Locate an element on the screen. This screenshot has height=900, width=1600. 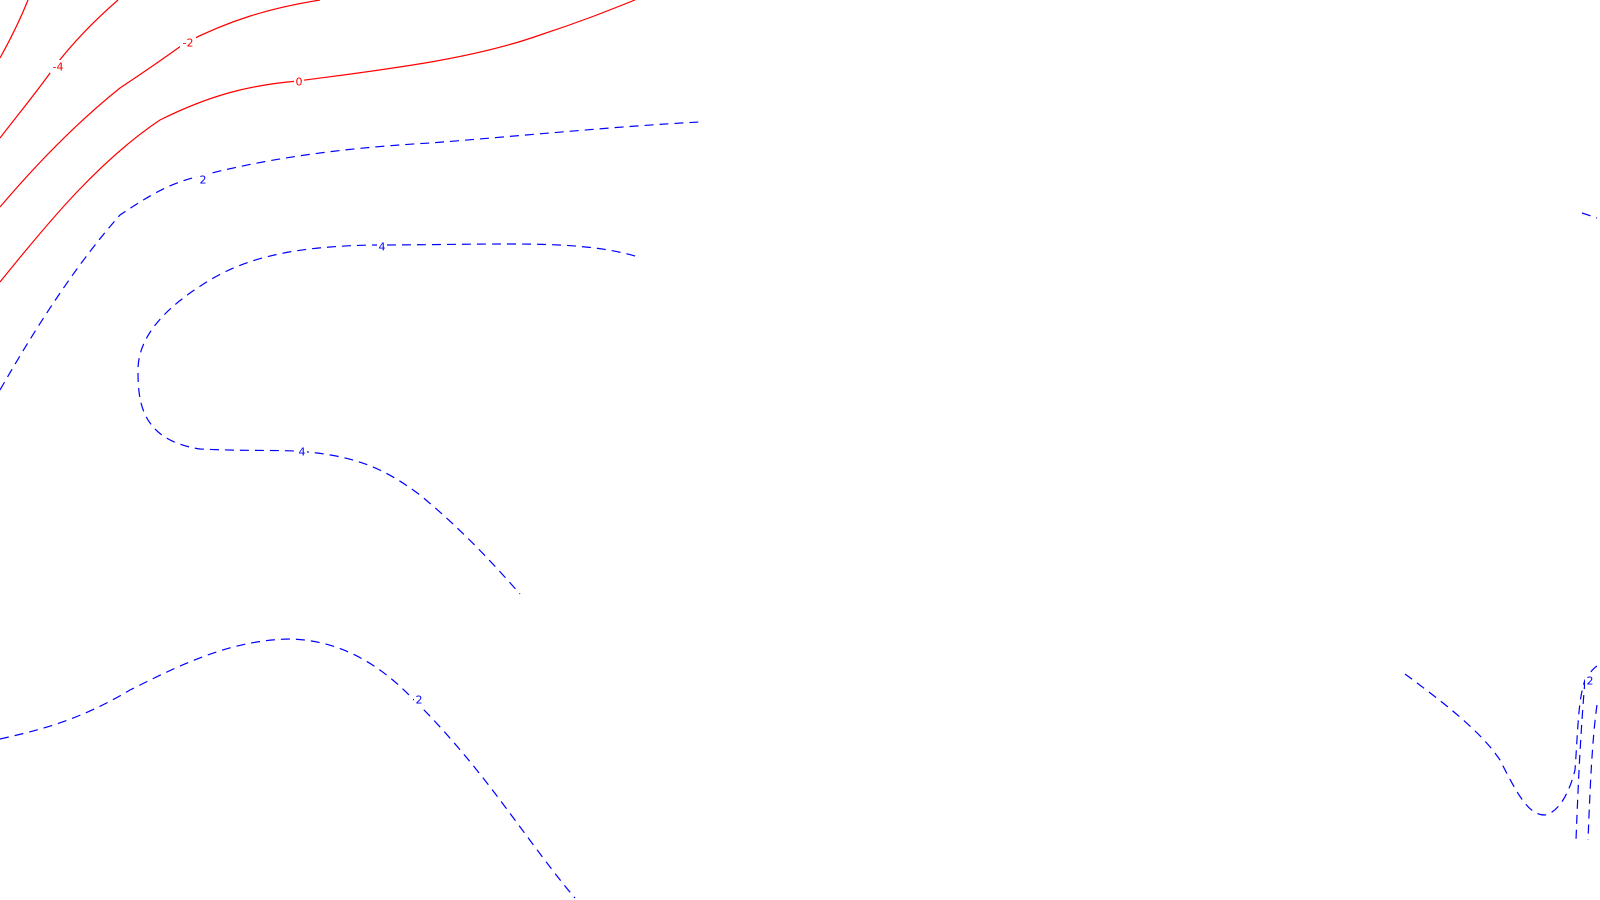
contour-label-pos2-lower-text: 2 is located at coordinates (419, 700).